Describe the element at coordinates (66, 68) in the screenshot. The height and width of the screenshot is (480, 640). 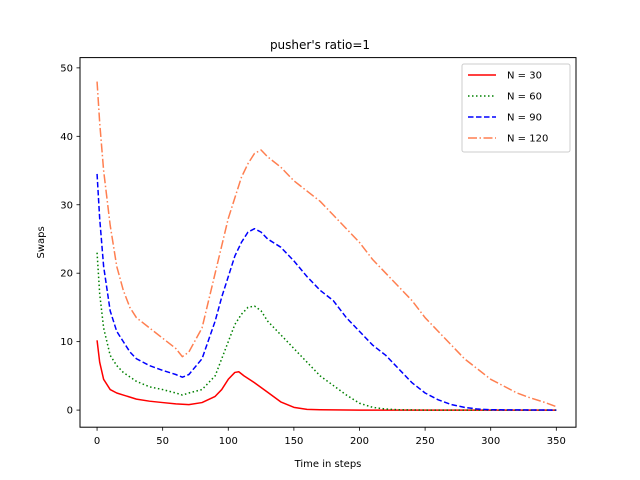
I see `y-tick-label: 50` at that location.